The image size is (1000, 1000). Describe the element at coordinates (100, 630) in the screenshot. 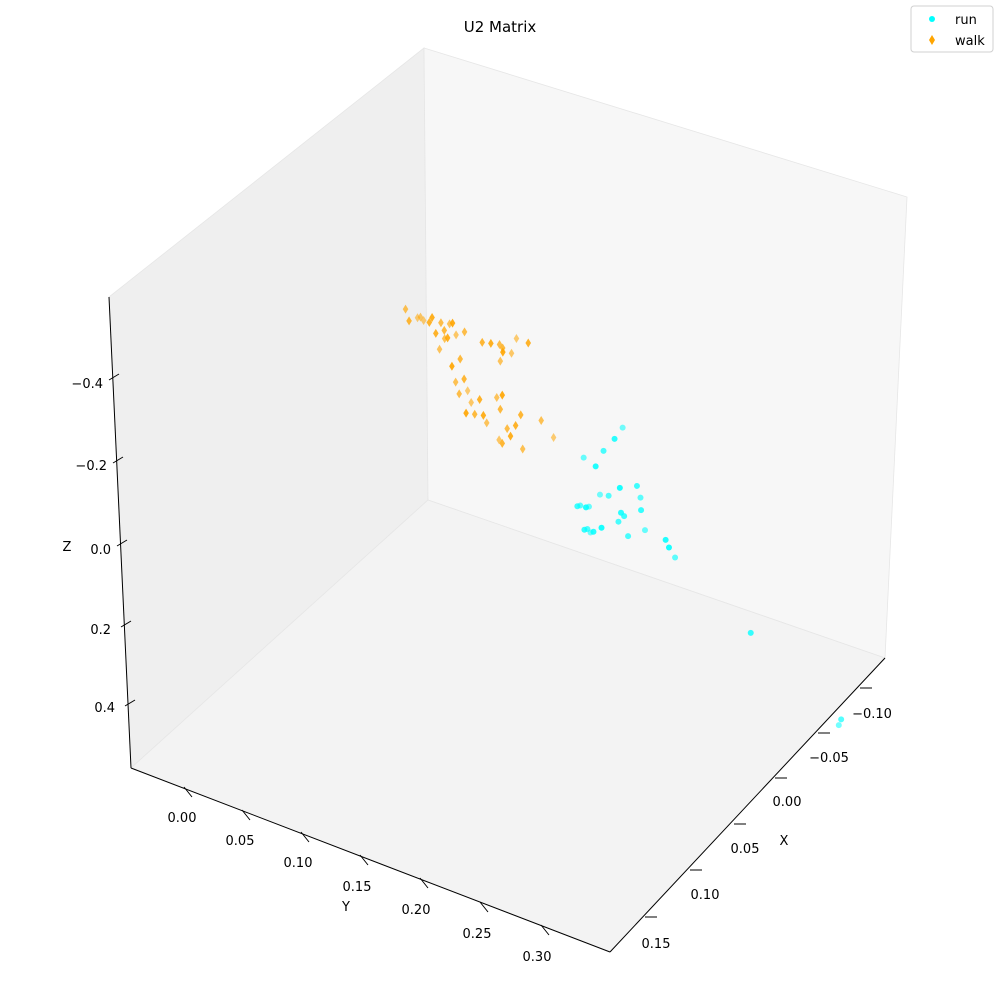

I see `z-tick-label: 0.2` at that location.